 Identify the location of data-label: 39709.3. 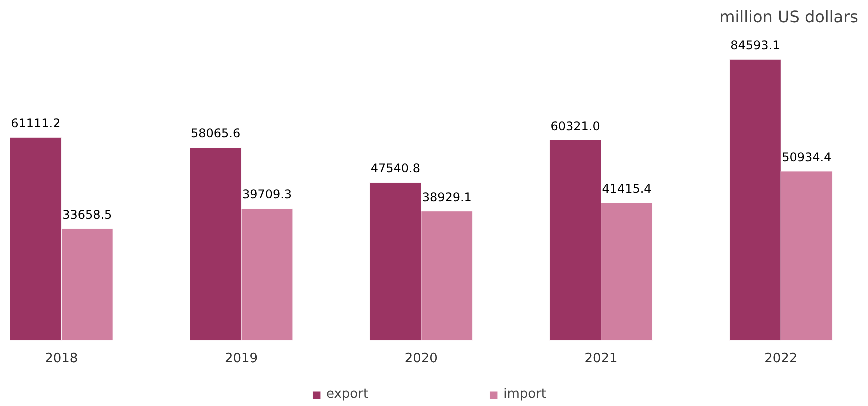
(267, 195).